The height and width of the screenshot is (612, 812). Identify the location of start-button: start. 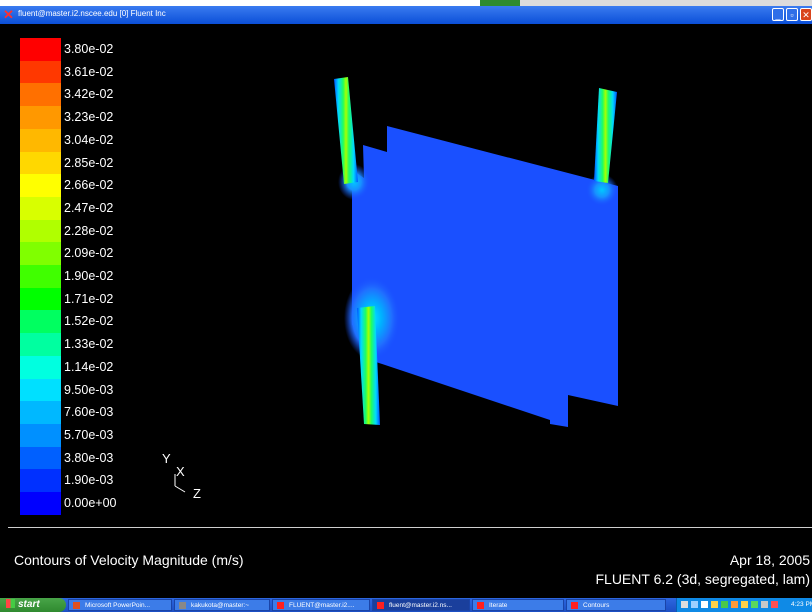
(33, 605).